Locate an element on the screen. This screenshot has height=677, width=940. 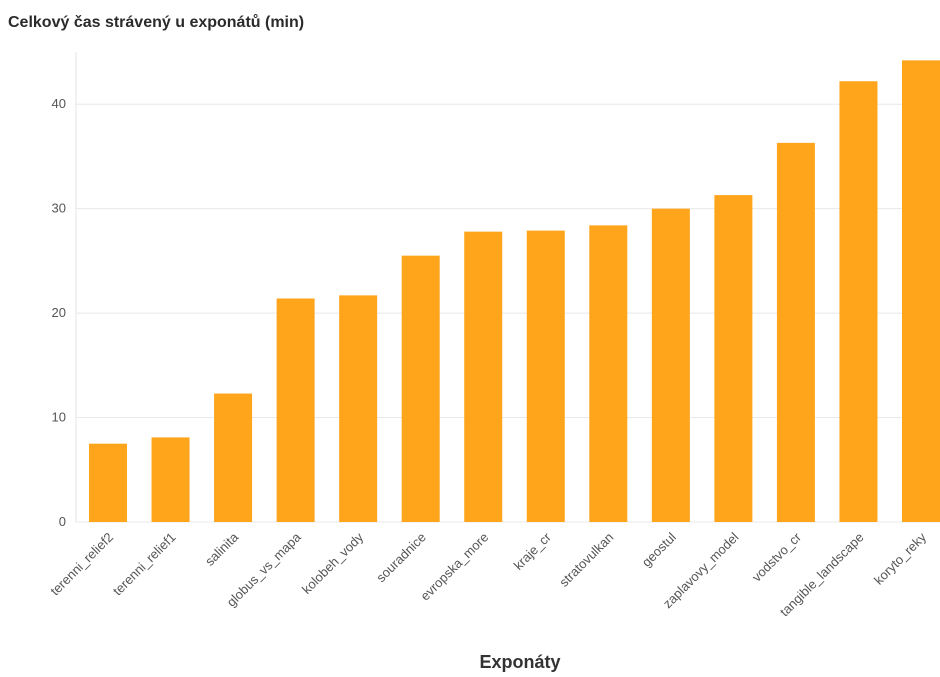
y-axis-ticks: 0 10 20 30 40 is located at coordinates (59, 312).